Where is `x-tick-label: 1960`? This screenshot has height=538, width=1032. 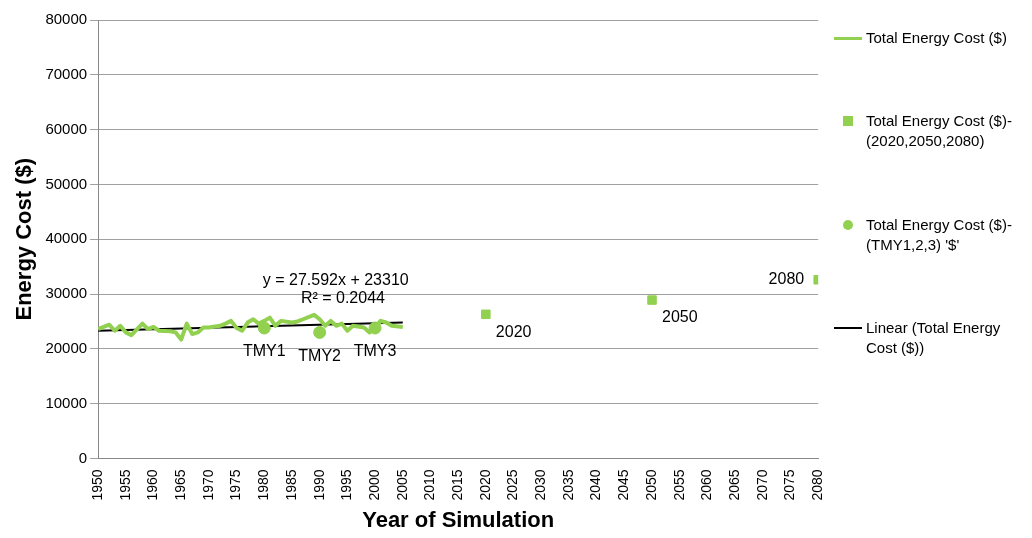
x-tick-label: 1960 is located at coordinates (152, 485).